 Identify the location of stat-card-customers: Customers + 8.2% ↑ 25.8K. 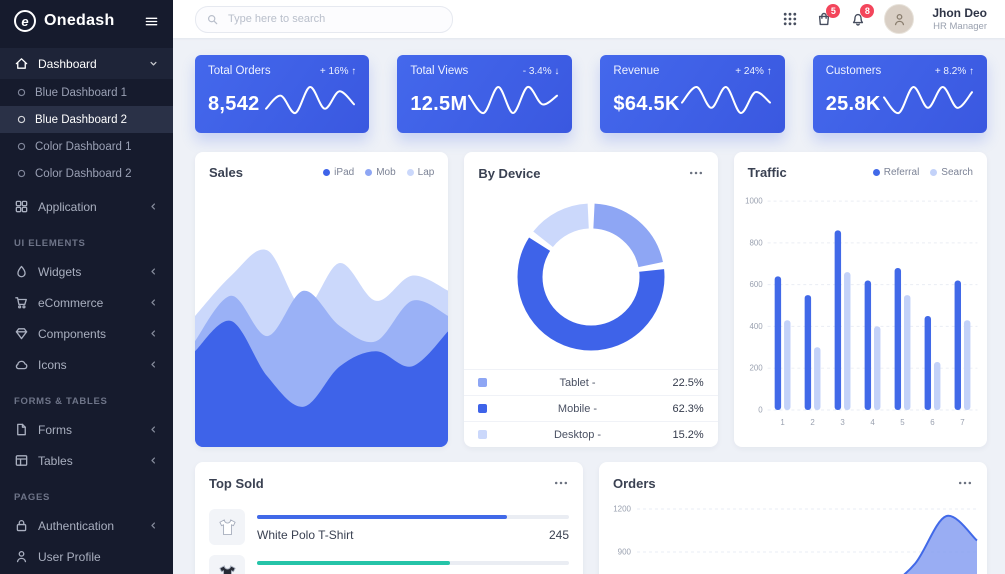
(900, 94).